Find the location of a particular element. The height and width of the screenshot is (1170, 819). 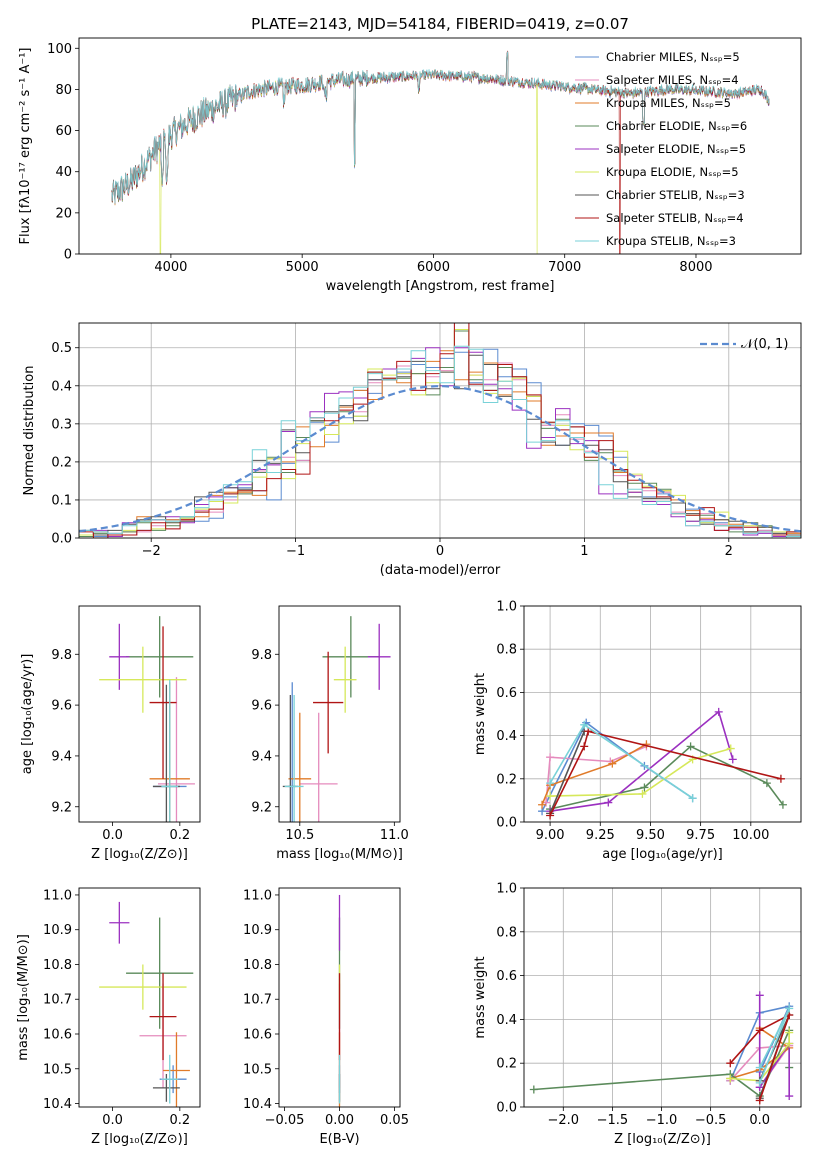

y-tick-label: 80 is located at coordinates (63, 90).